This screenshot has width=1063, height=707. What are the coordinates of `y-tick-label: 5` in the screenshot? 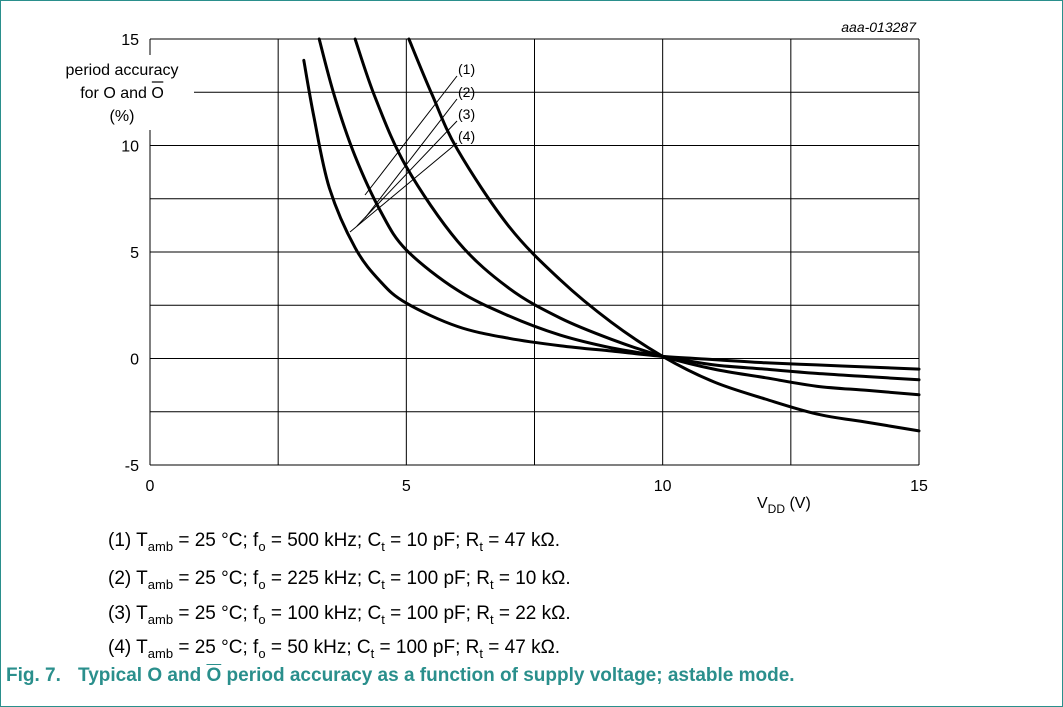 It's located at (134, 253).